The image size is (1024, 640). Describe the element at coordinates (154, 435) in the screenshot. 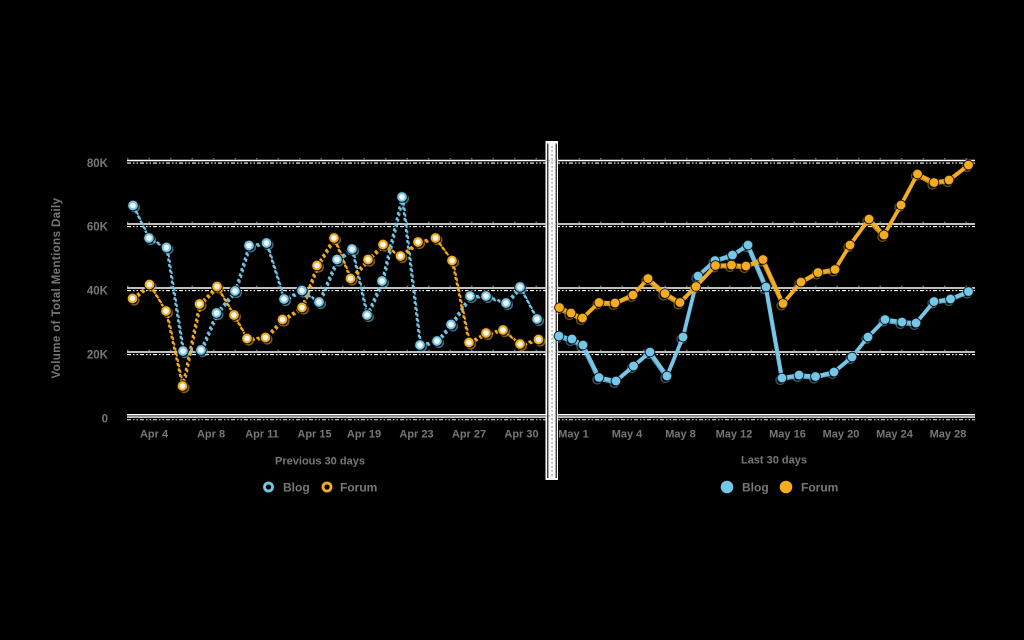

I see `svg-text: Apr 4` at that location.